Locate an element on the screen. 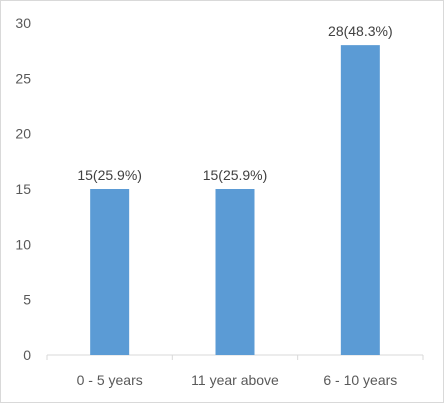 The height and width of the screenshot is (404, 444). y-tick-label: 25 is located at coordinates (23, 78).